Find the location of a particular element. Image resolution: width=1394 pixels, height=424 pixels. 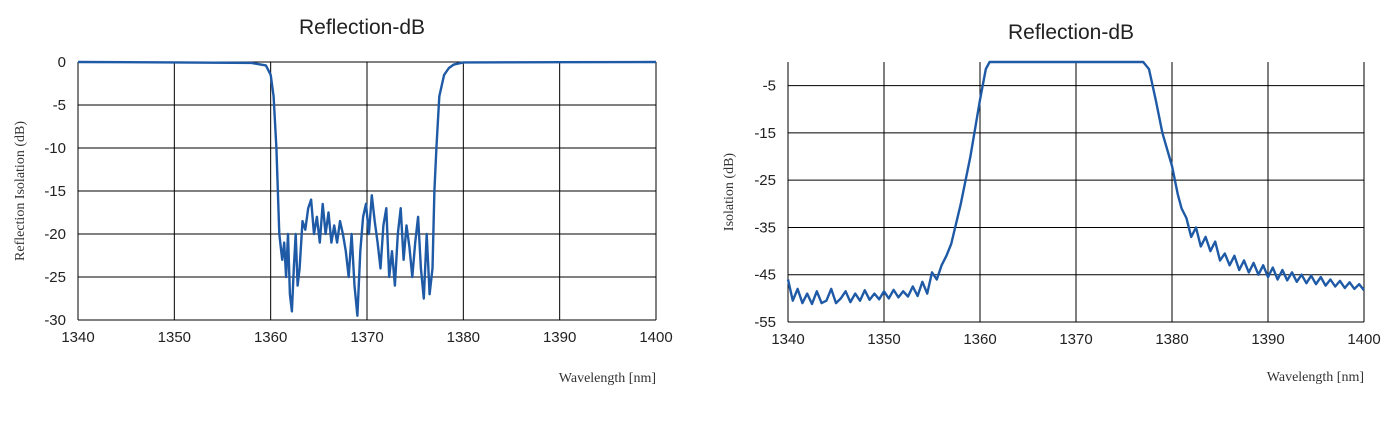

y-tick-label: -55 is located at coordinates (765, 322).